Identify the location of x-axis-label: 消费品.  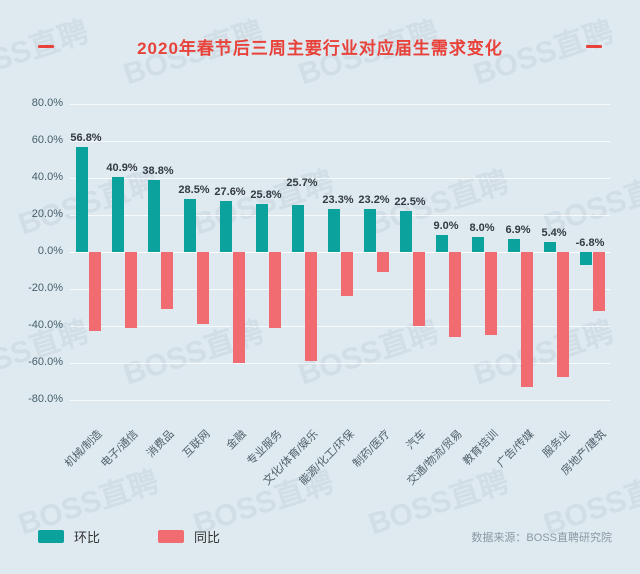
(160, 444).